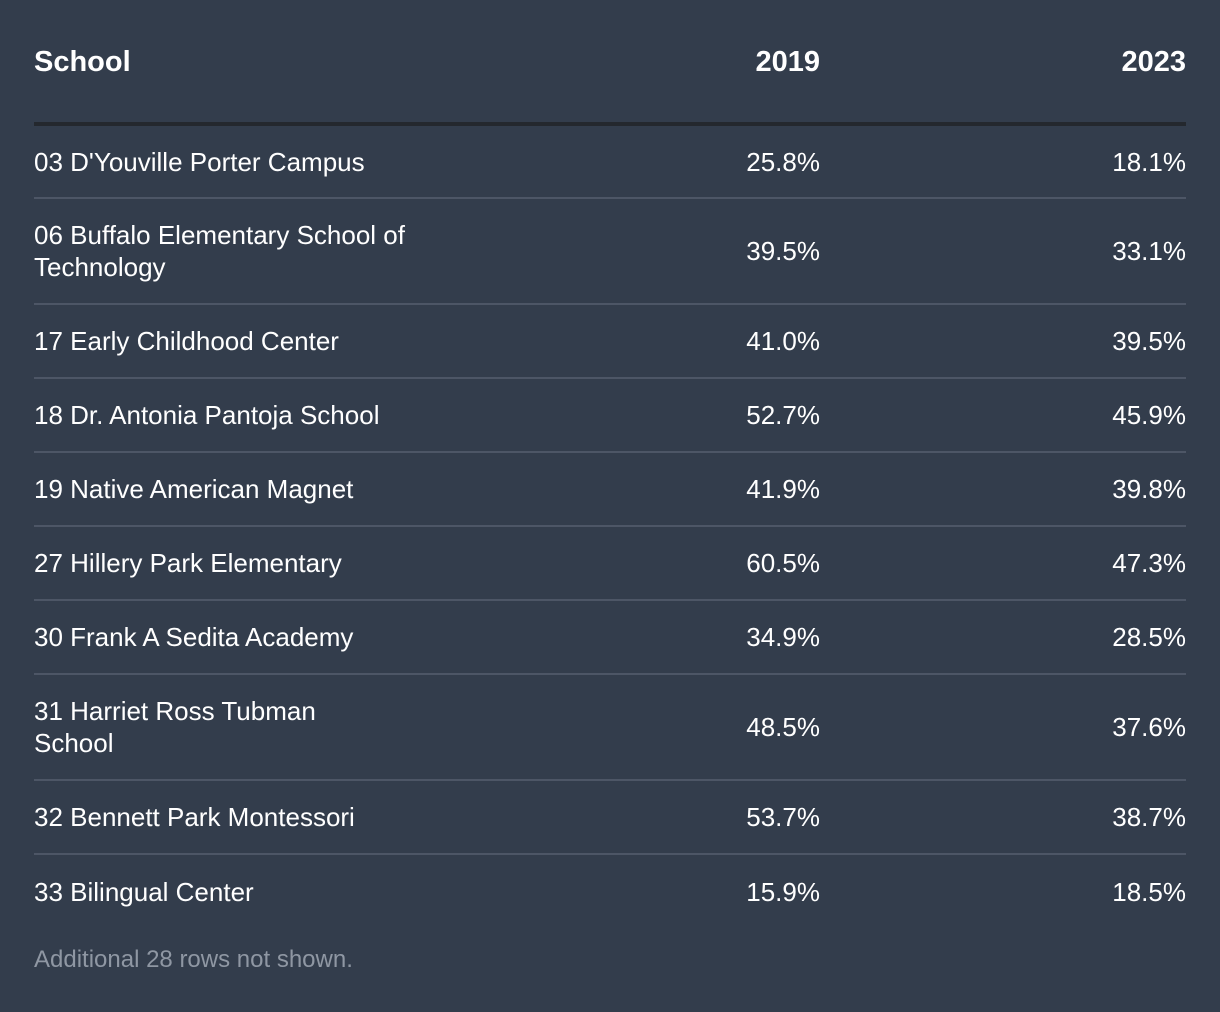 The image size is (1220, 1012). I want to click on value-2019-cell: 25.8%, so click(737, 161).